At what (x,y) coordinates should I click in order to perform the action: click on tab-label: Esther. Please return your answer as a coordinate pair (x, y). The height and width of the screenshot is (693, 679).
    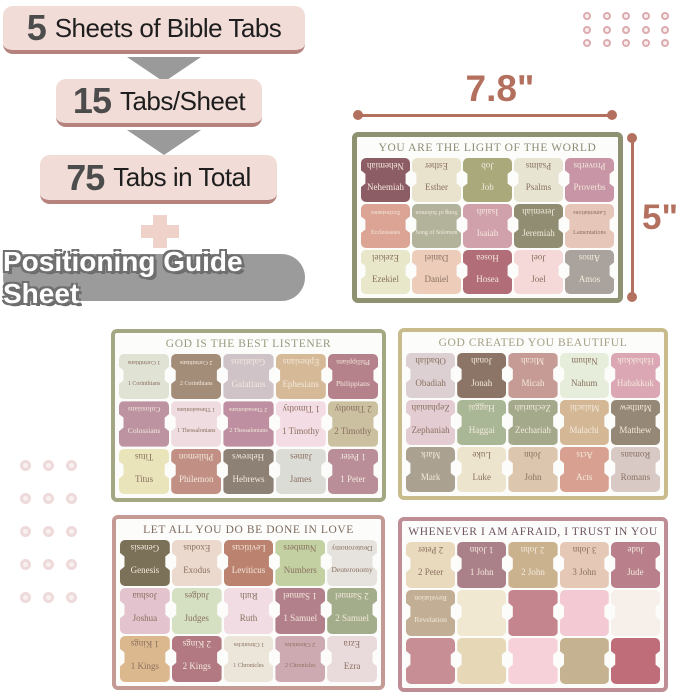
    Looking at the image, I should click on (436, 187).